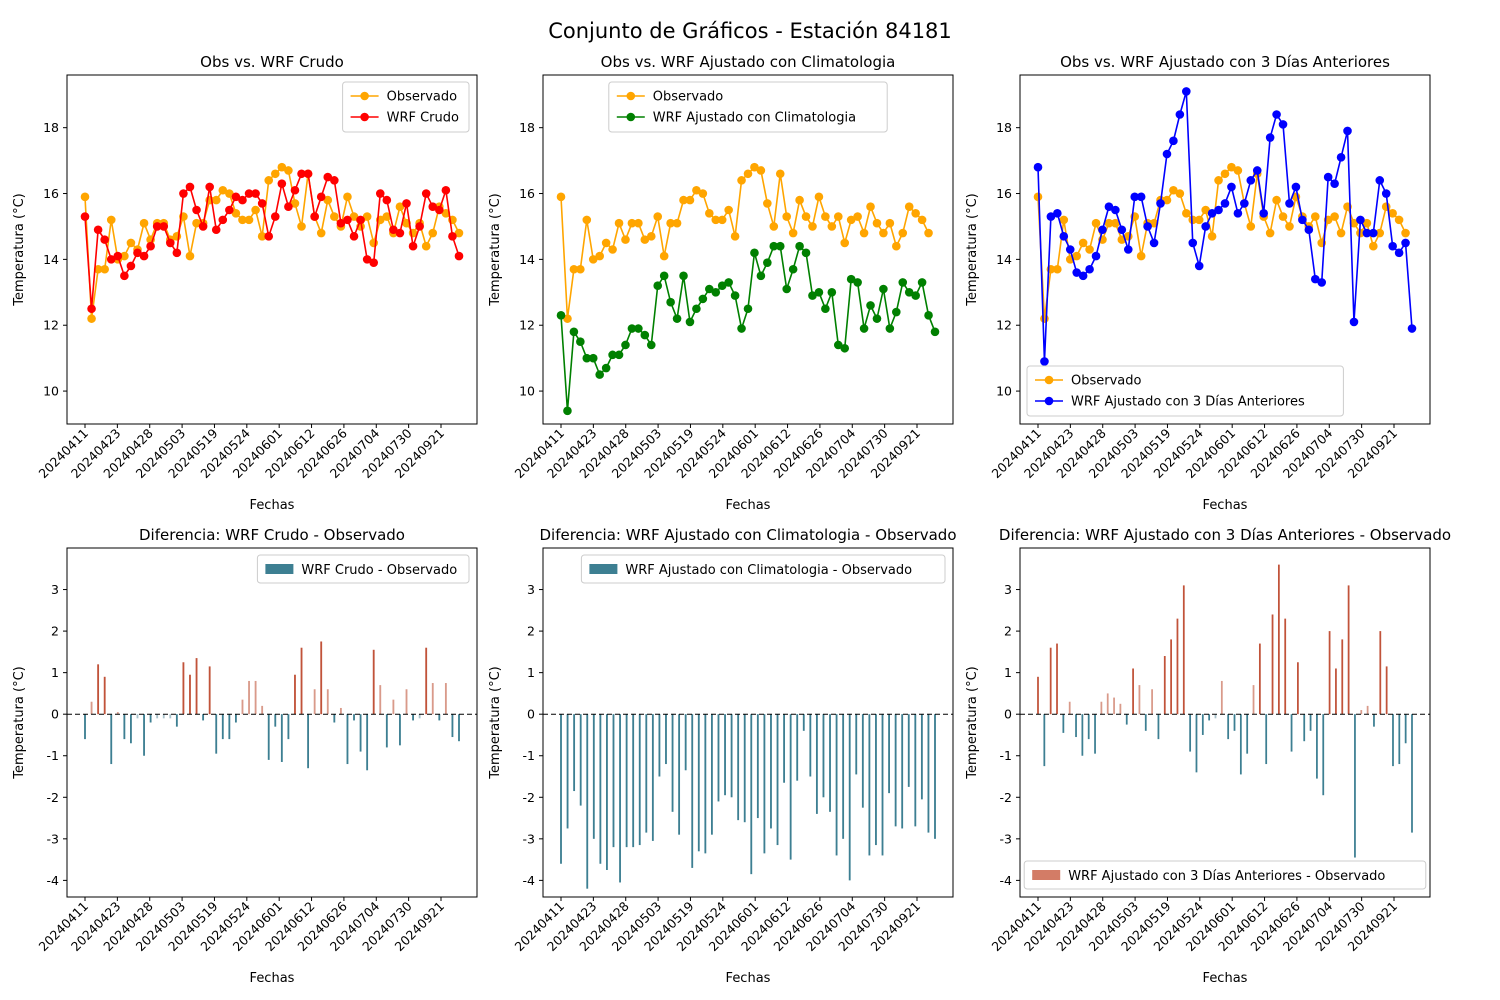  What do you see at coordinates (1225, 978) in the screenshot?
I see `x-axis-label: Fechas` at bounding box center [1225, 978].